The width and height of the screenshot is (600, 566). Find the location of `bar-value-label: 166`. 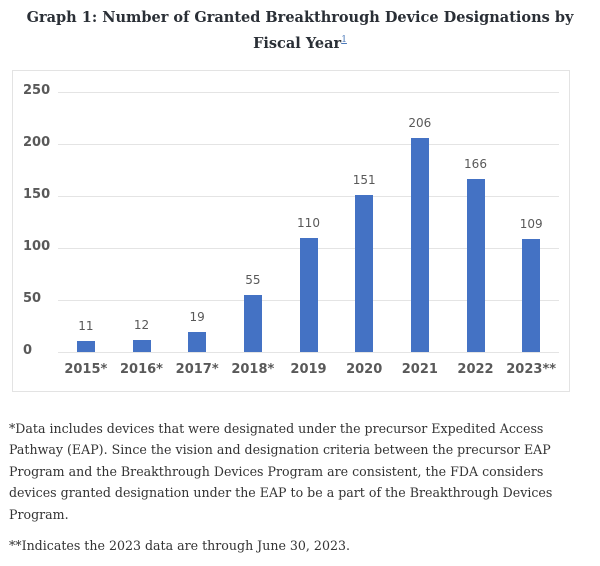

bar-value-label: 166 is located at coordinates (475, 164).